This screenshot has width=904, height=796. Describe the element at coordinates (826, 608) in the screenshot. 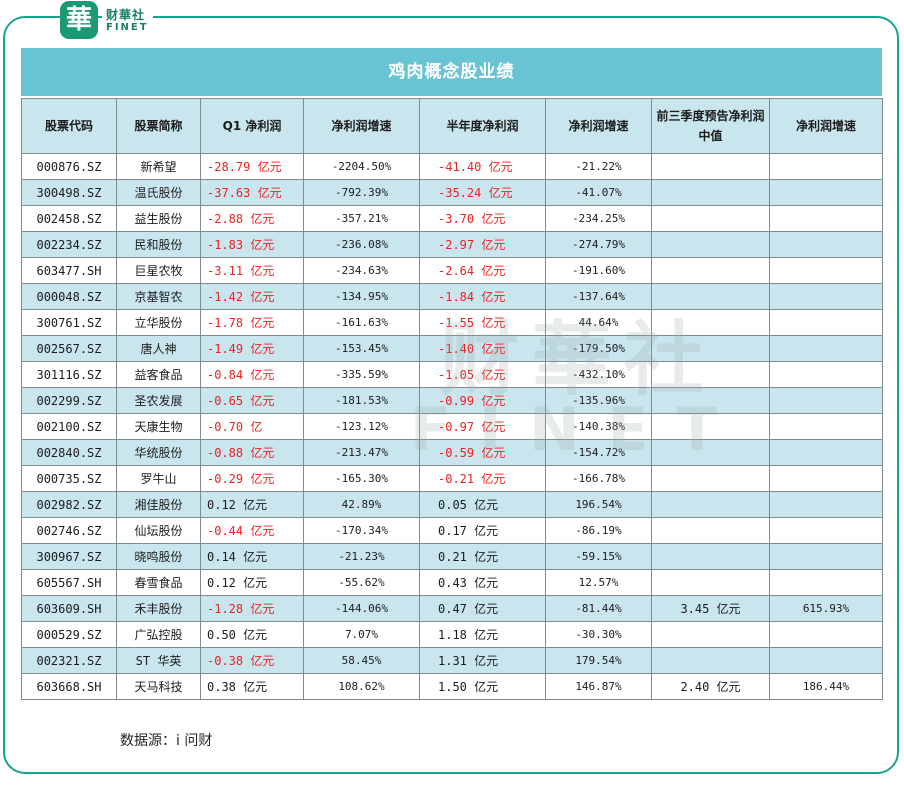

I see `table-cell: 615.93%` at that location.